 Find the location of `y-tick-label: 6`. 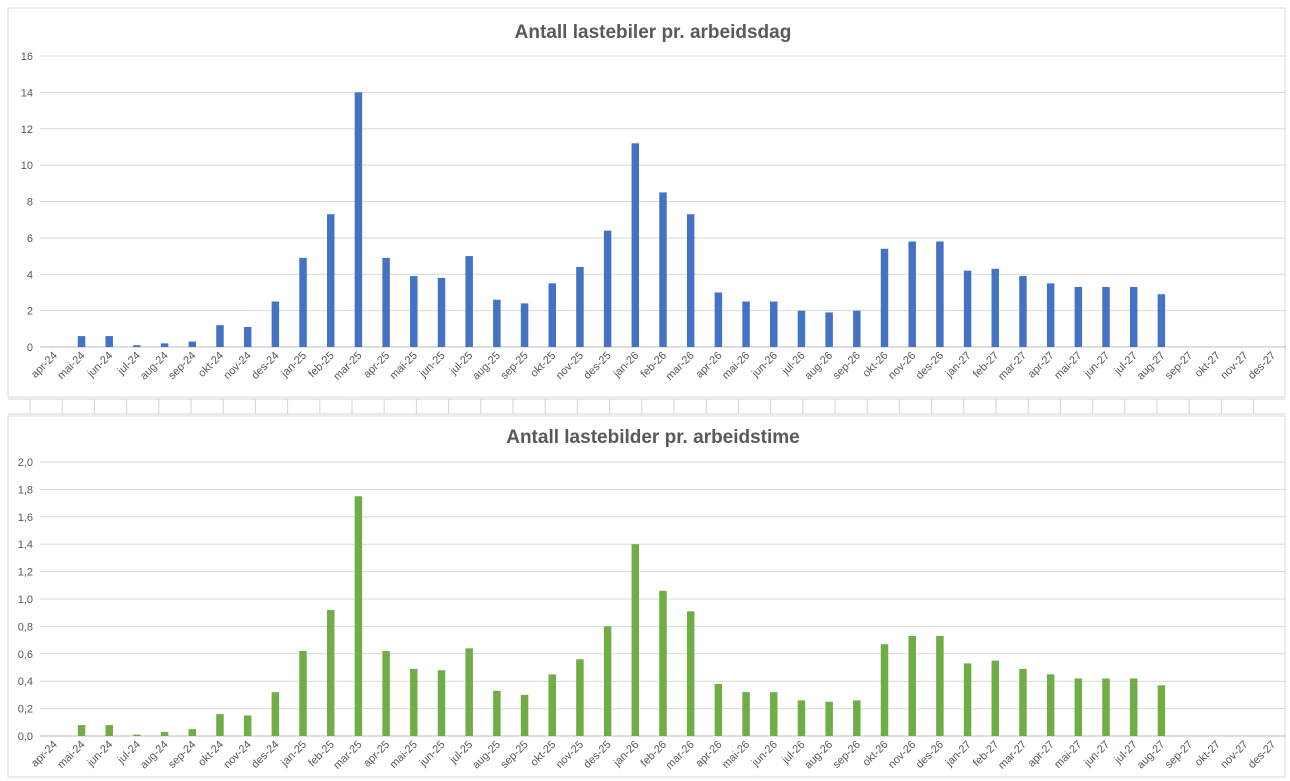

y-tick-label: 6 is located at coordinates (30, 239).